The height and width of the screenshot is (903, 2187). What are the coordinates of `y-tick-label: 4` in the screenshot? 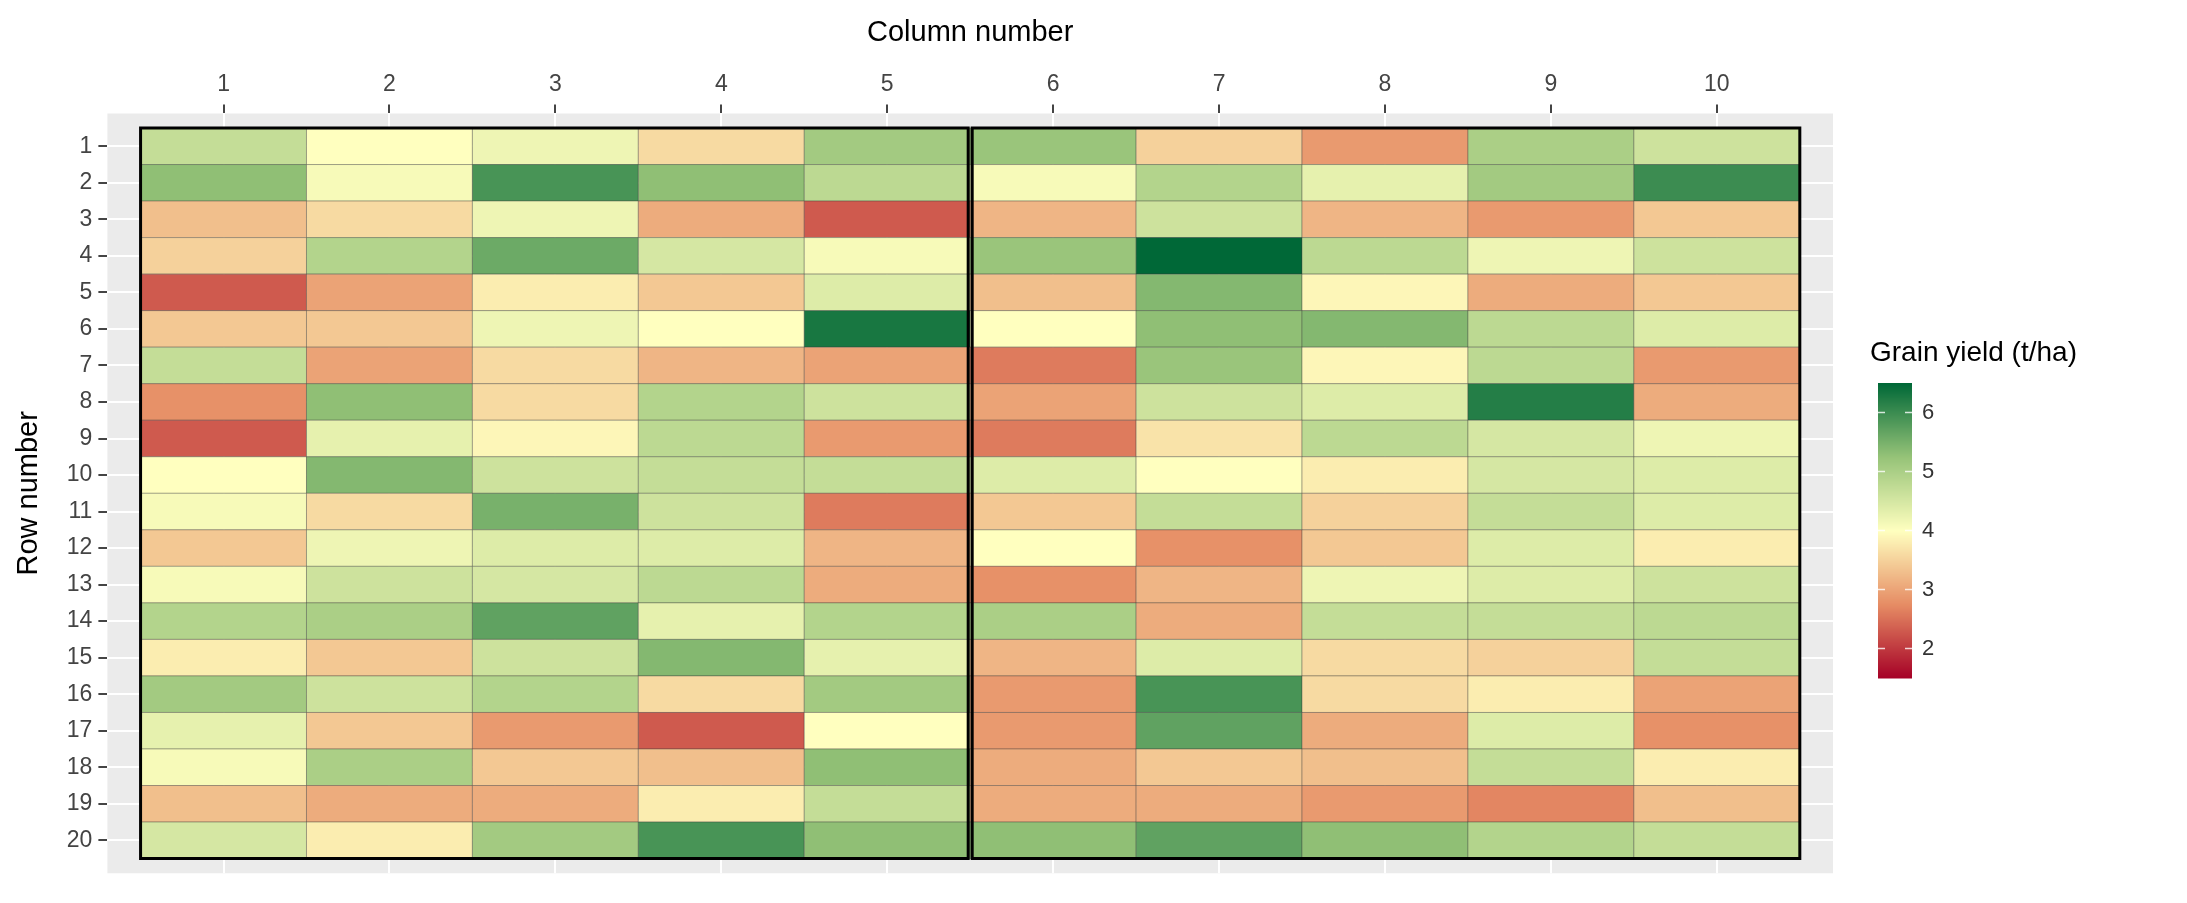 It's located at (86, 254).